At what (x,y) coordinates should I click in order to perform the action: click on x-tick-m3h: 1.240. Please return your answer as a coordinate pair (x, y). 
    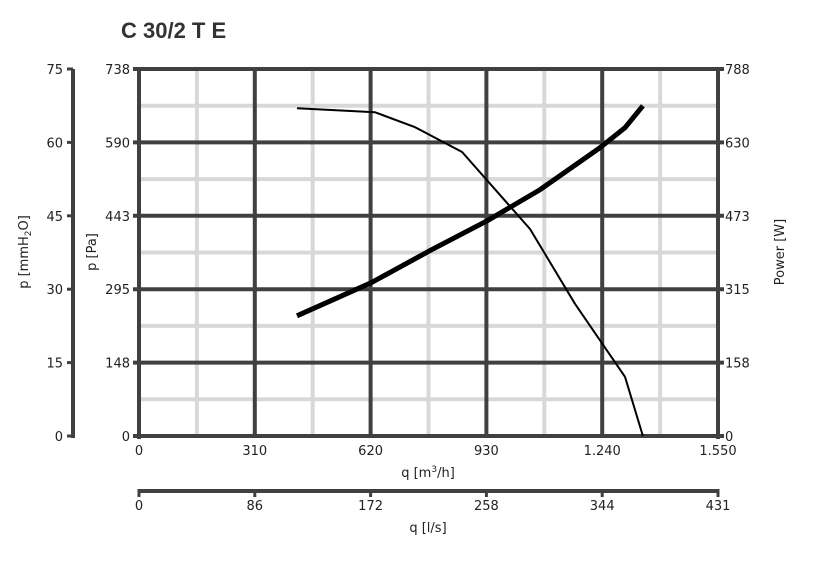
    Looking at the image, I should click on (602, 451).